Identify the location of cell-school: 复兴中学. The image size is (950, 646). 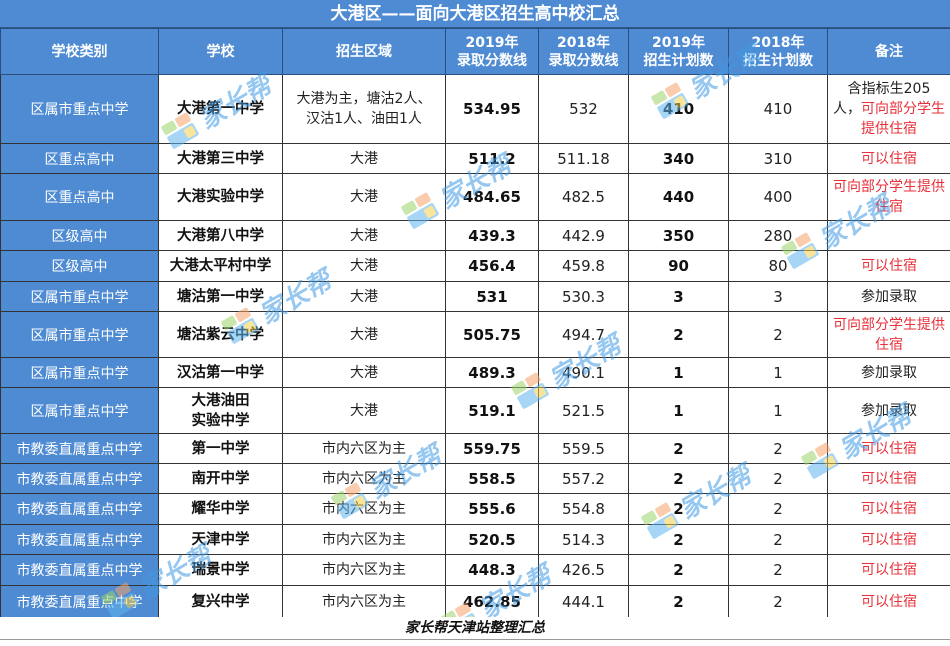
(221, 602).